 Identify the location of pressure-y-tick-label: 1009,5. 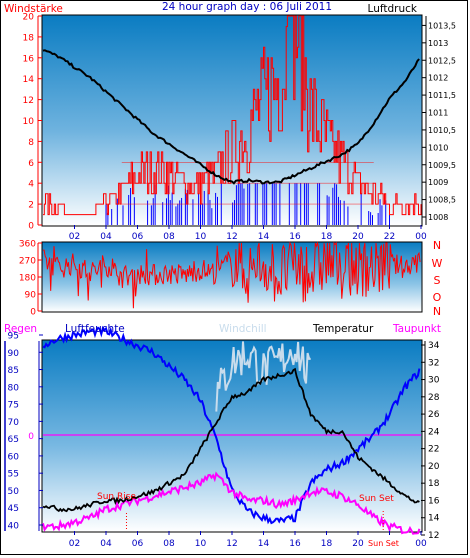
(442, 165).